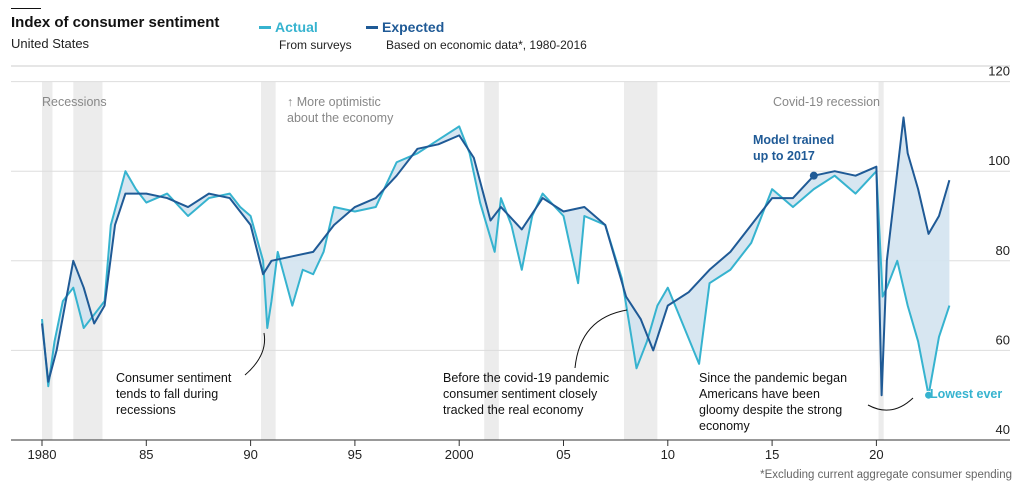  Describe the element at coordinates (42, 454) in the screenshot. I see `x-tick-label: 1980` at that location.